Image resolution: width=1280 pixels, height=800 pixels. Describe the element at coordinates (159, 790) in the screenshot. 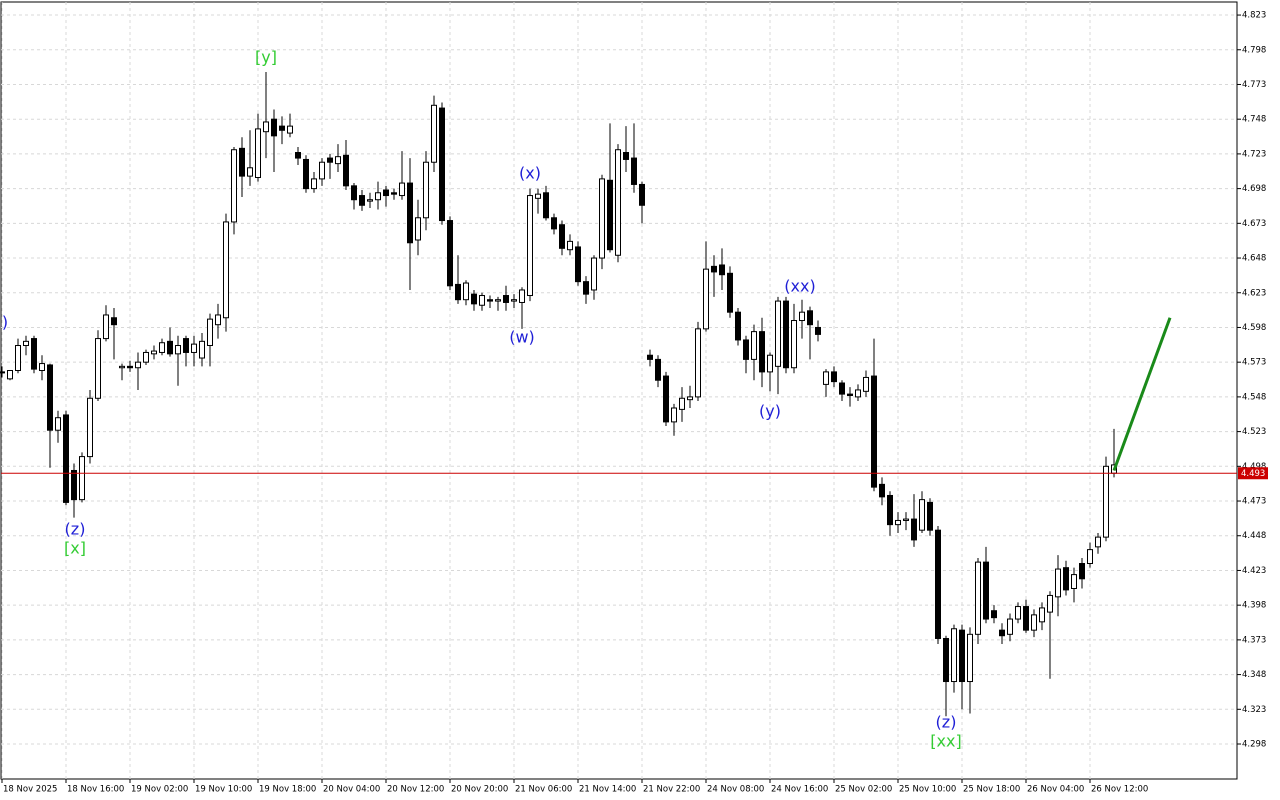

I see `x-tick-label: 19 Nov 02:00` at that location.